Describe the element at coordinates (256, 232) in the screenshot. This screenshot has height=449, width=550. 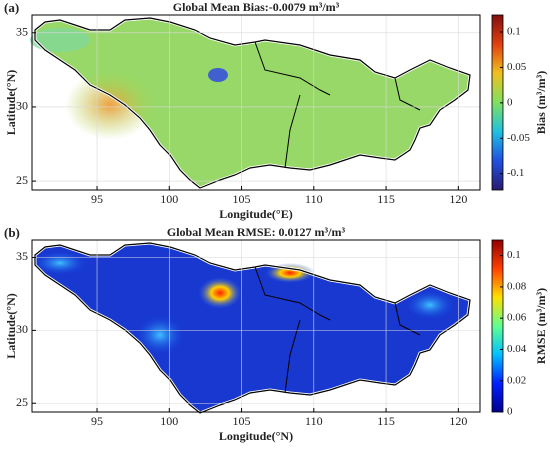
I see `chart-title: Global Mean RMSE: 0.0127 m³/m³` at that location.